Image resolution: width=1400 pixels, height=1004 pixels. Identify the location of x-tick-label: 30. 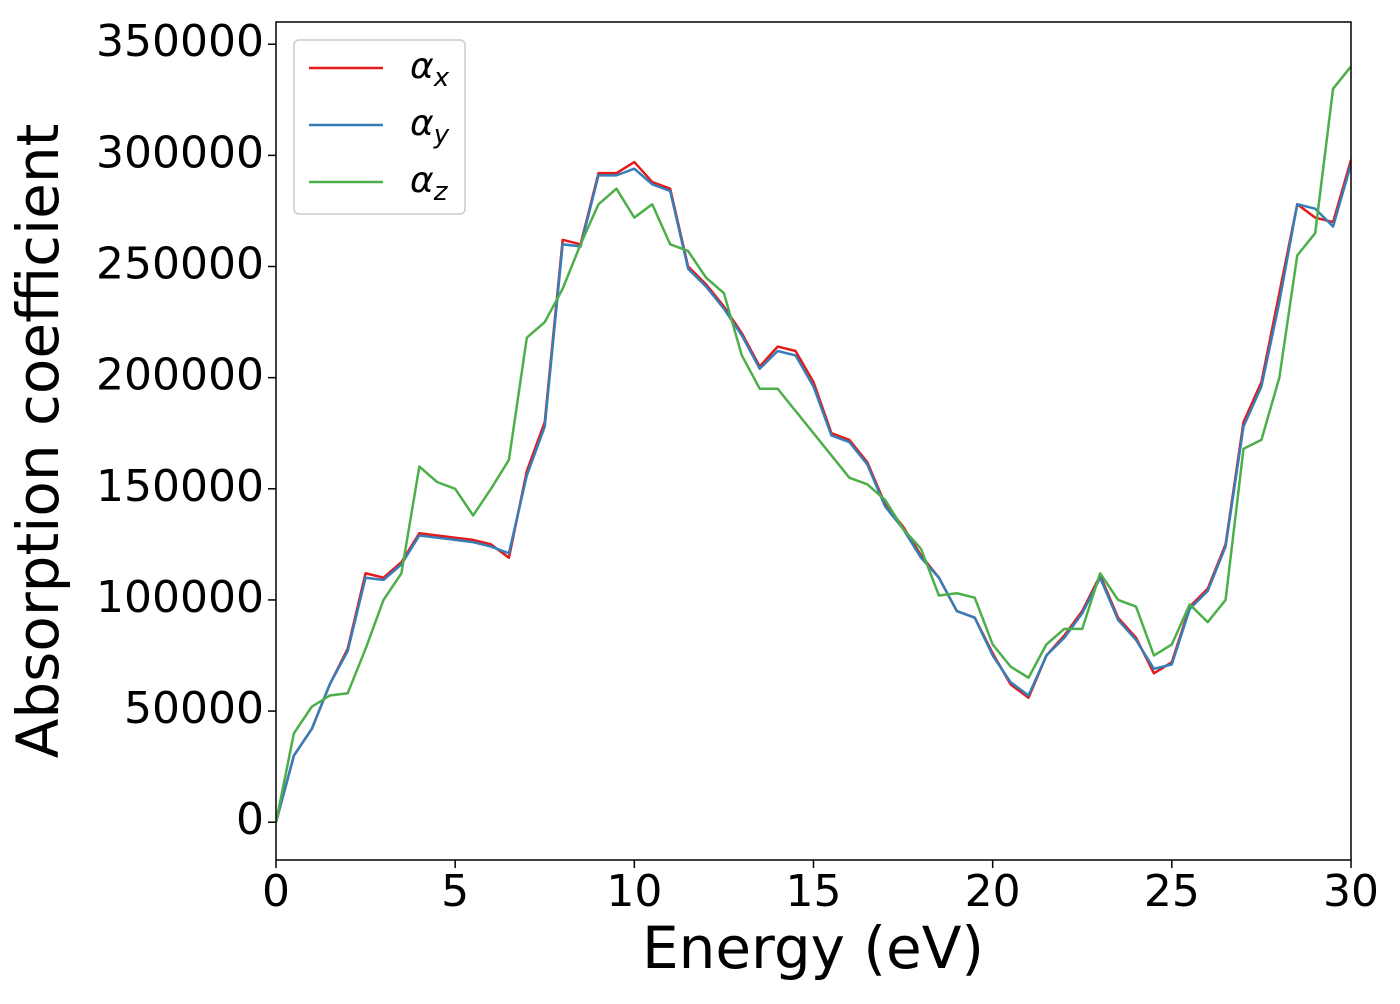
(1351, 891).